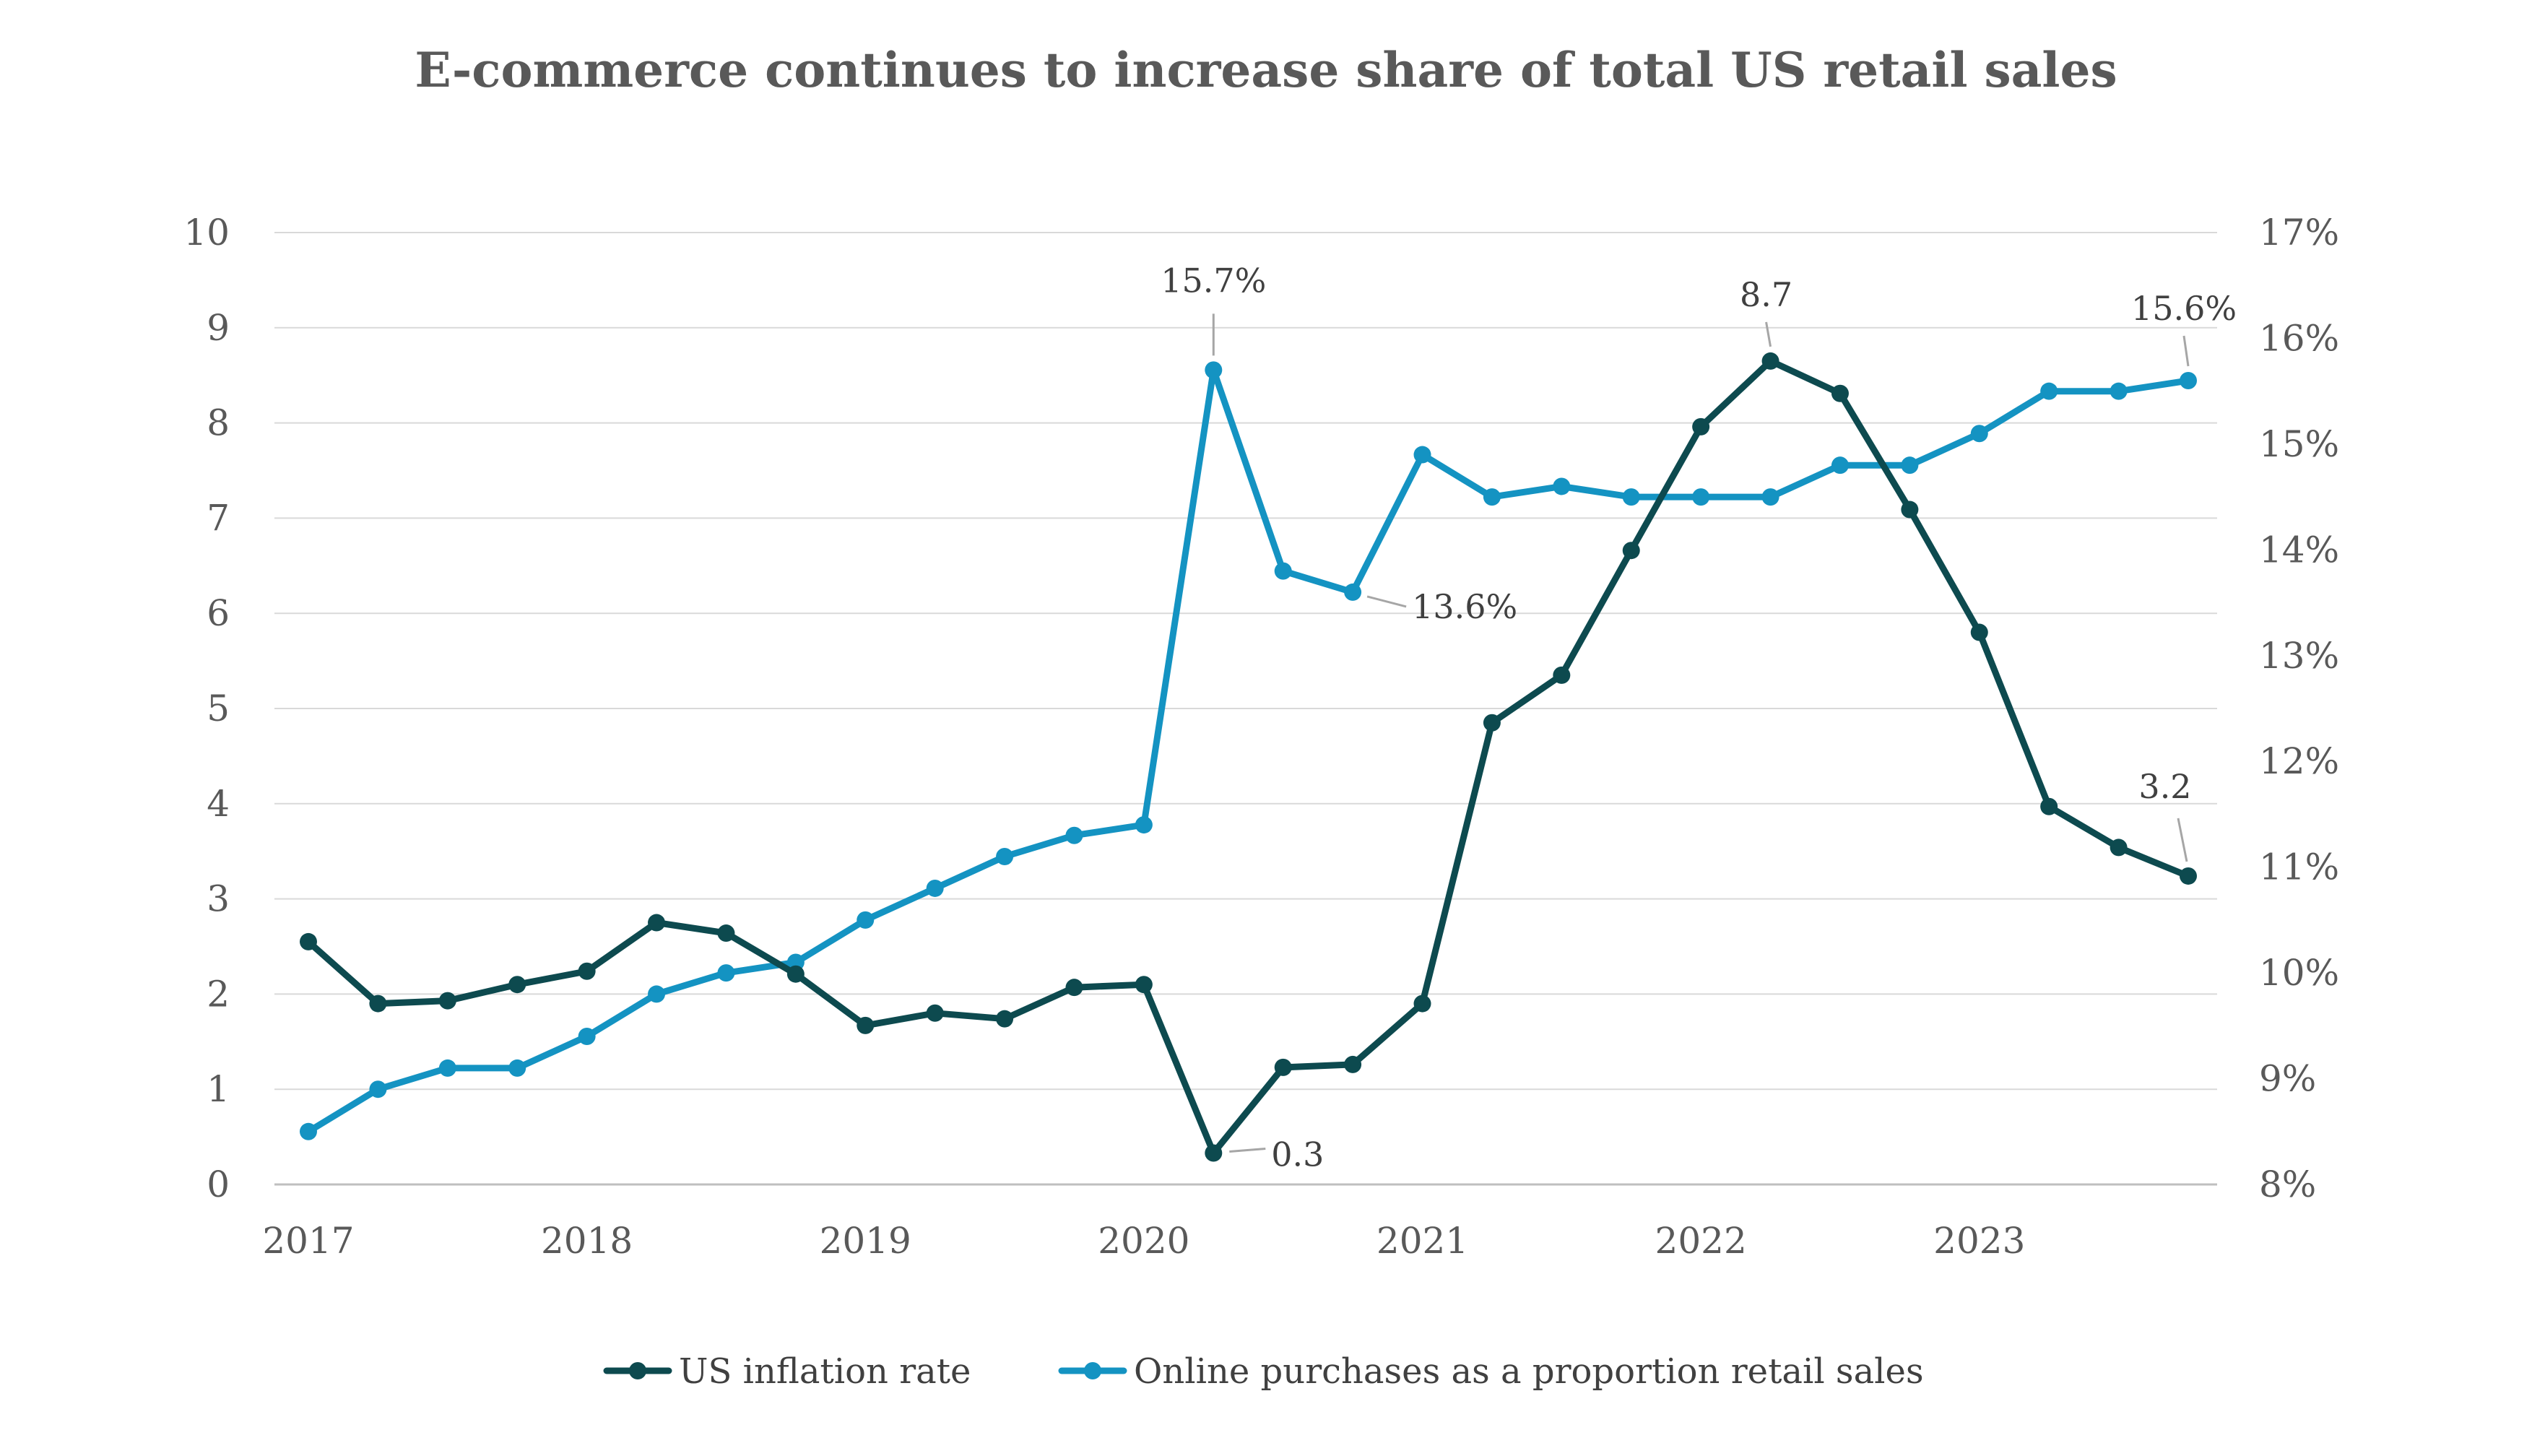 This screenshot has height=1456, width=2532. I want to click on data-label: 3.2, so click(2165, 786).